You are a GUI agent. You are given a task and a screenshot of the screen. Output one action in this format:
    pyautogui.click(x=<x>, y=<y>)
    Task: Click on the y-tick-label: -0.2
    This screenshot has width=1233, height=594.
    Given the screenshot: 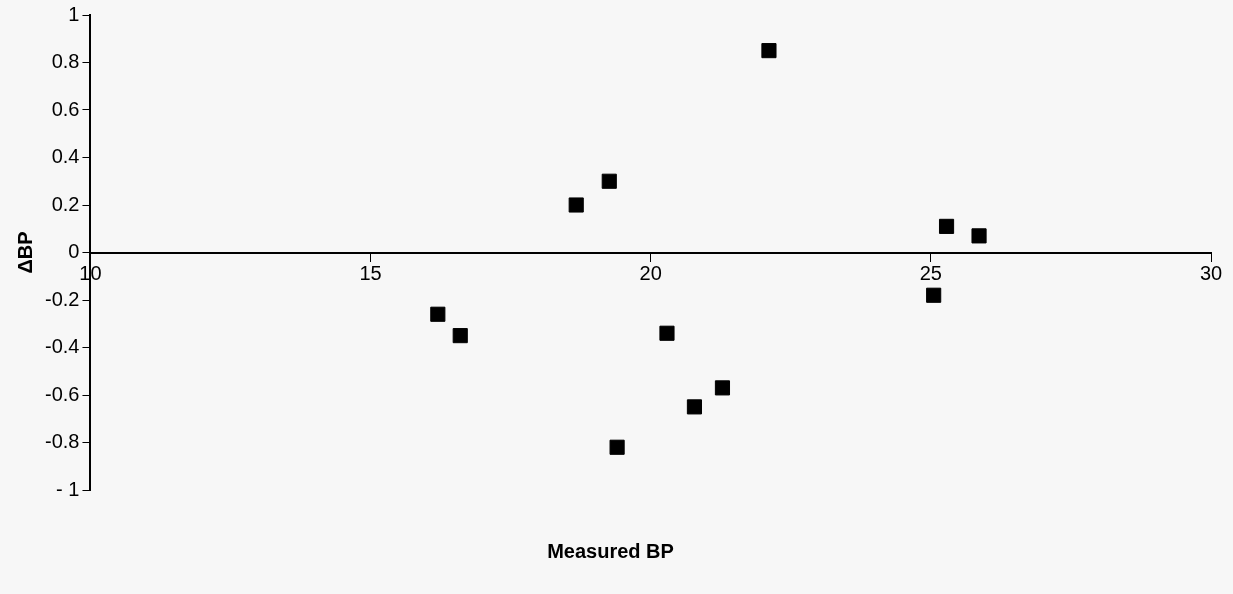 What is the action you would take?
    pyautogui.click(x=62, y=298)
    